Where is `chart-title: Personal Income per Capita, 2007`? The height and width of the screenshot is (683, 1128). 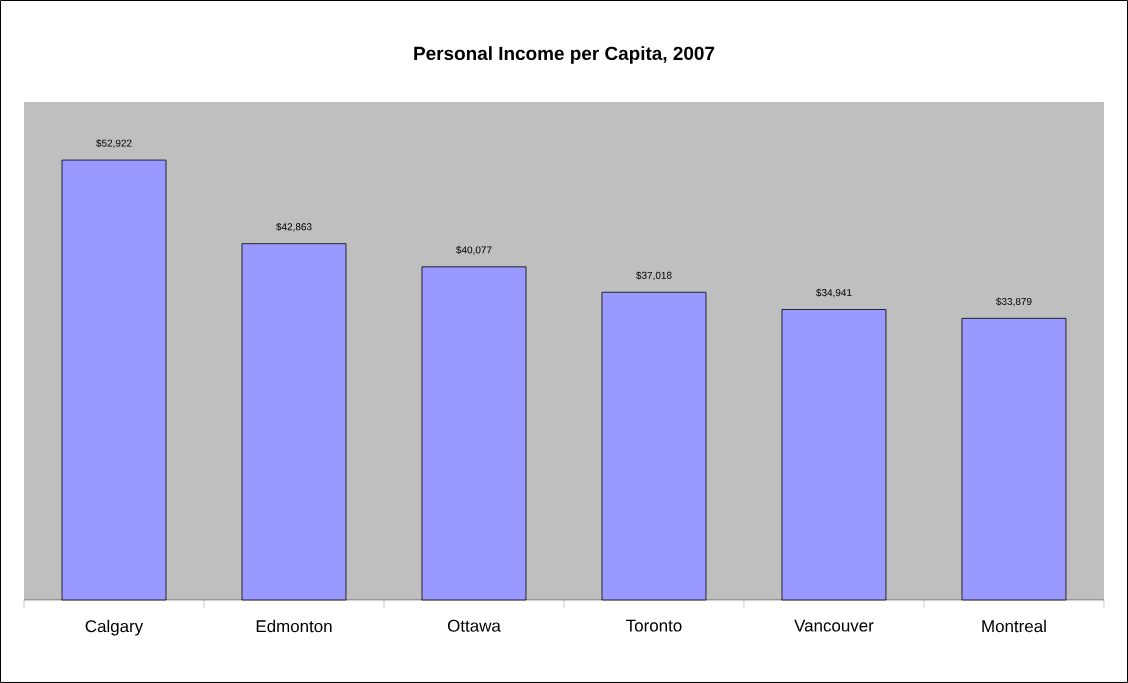 chart-title: Personal Income per Capita, 2007 is located at coordinates (564, 55).